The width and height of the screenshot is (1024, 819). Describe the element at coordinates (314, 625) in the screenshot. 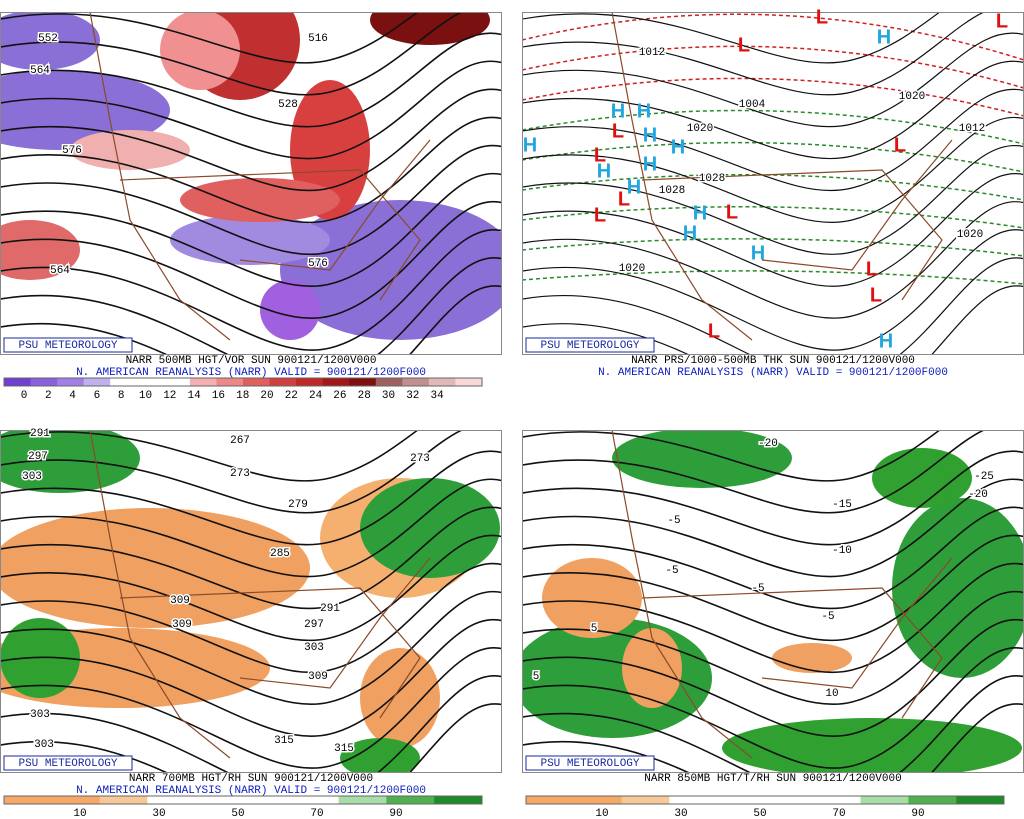

I see `contour-label: 297` at that location.